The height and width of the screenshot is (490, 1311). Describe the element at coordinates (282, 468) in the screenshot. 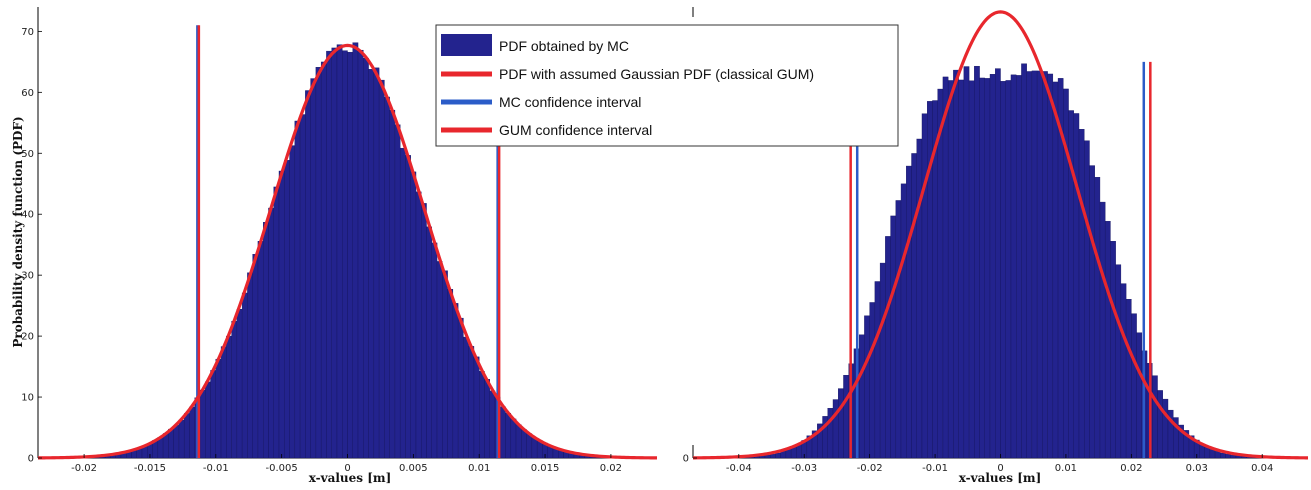

I see `x-tick-label: -0.005` at that location.